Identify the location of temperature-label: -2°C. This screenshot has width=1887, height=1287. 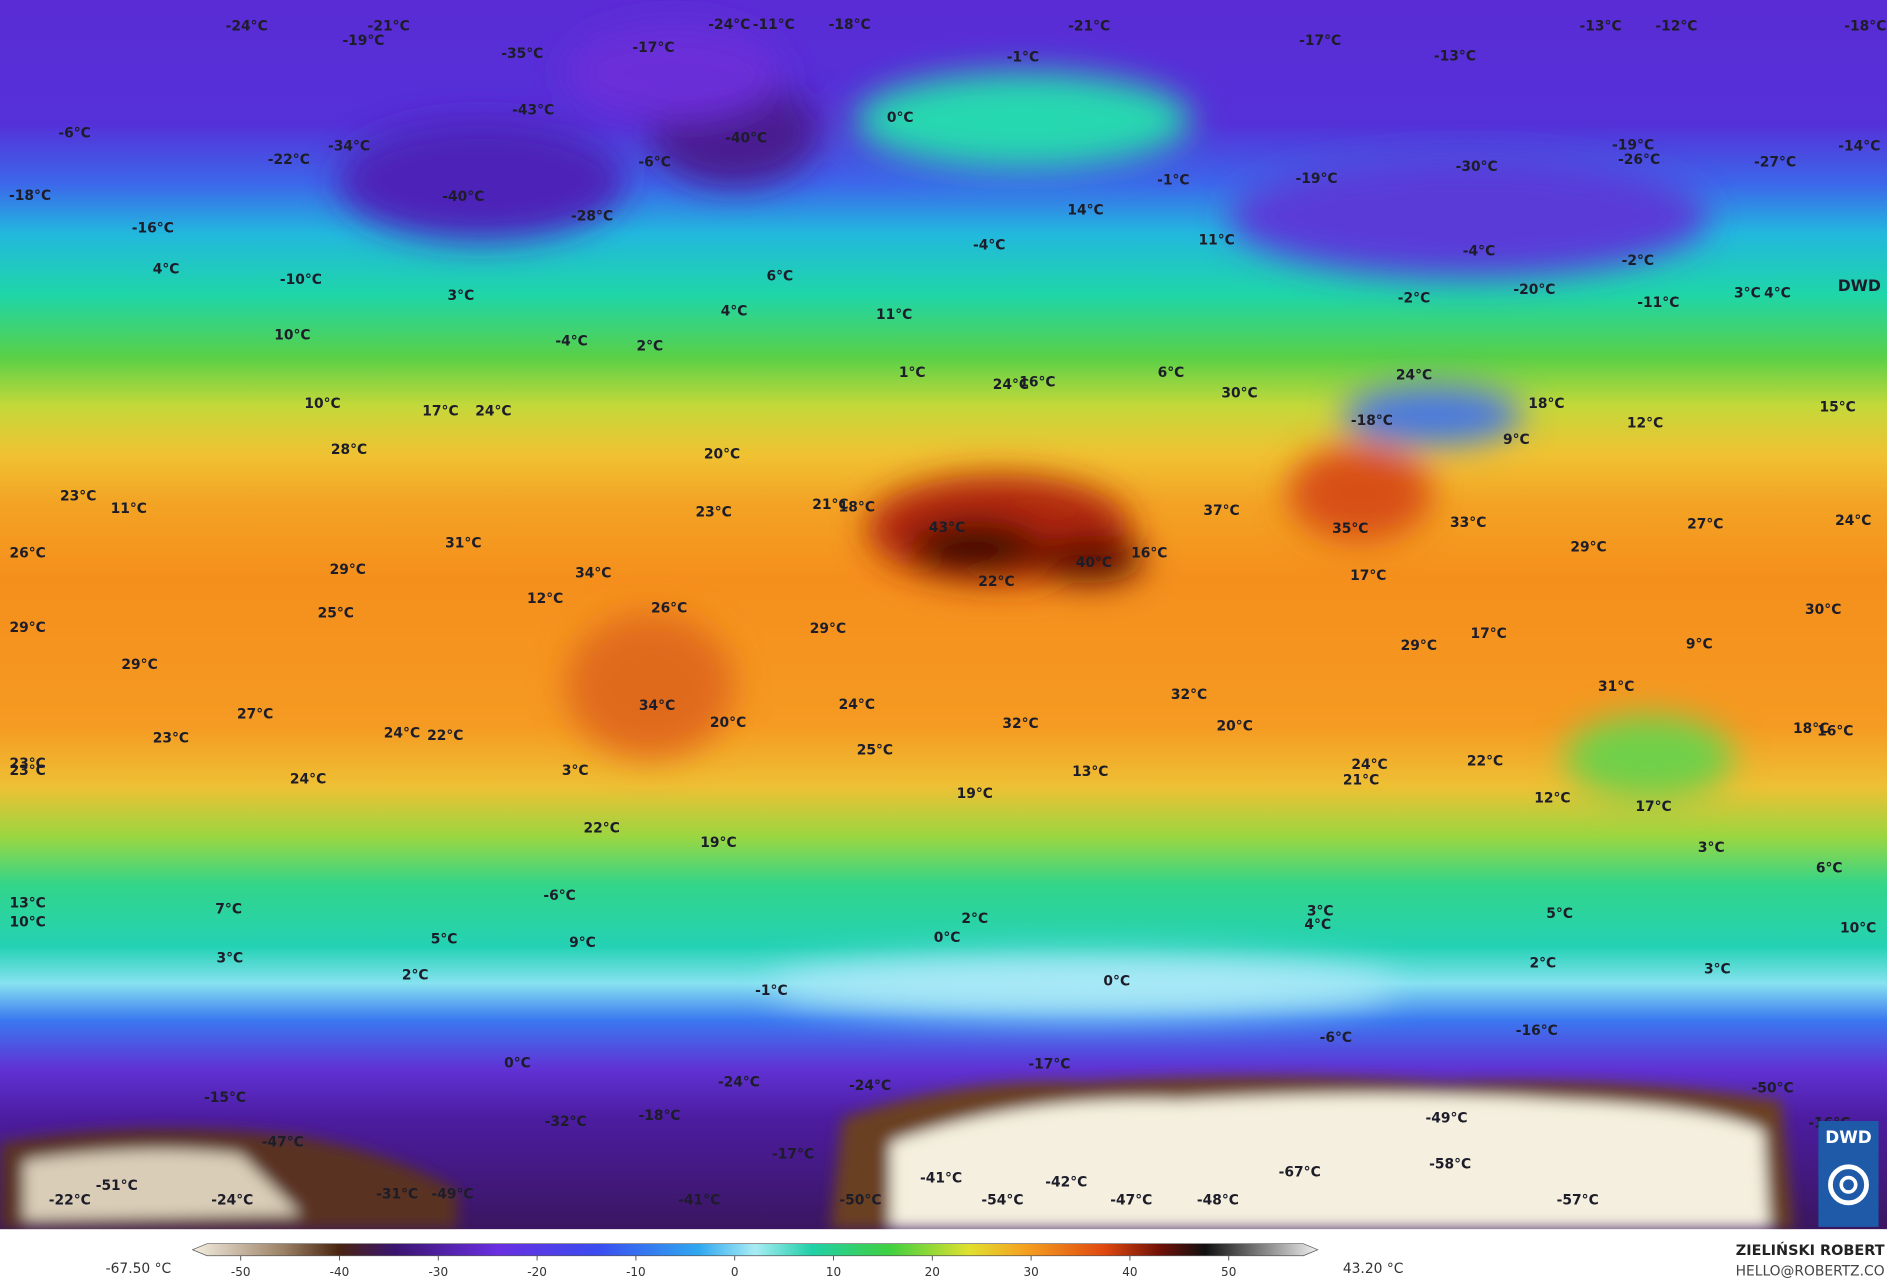
(1414, 298).